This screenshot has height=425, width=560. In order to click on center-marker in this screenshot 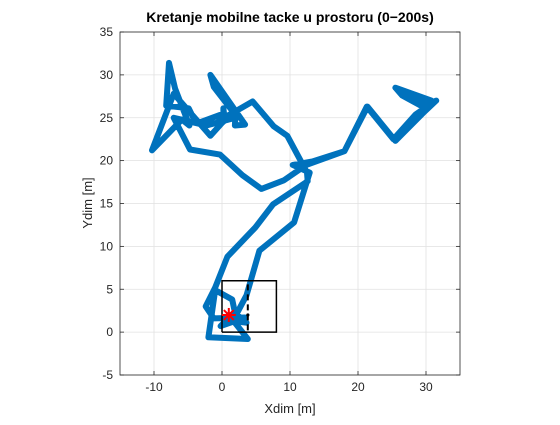, I will do `click(248, 315)`.